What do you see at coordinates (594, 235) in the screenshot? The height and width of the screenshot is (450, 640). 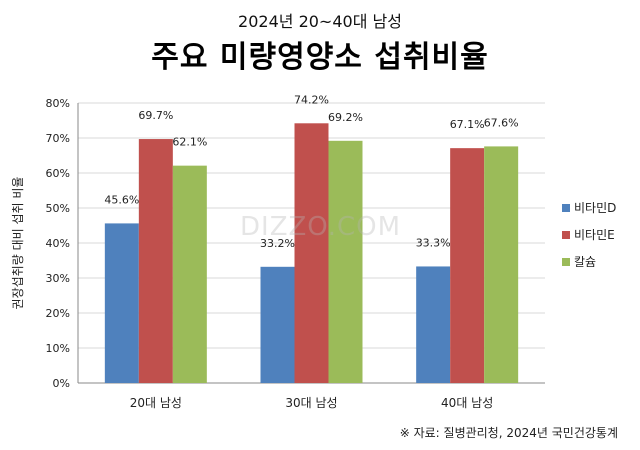 I see `legend-label: 비타민E` at bounding box center [594, 235].